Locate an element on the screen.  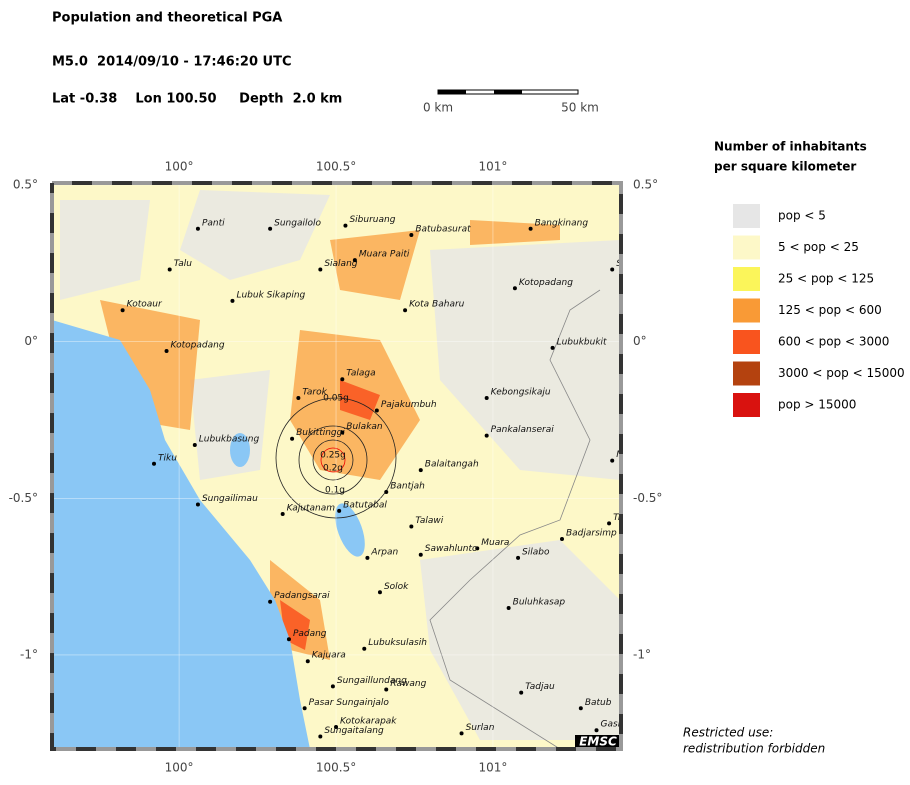
city-label: Bukittinggi is located at coordinates (320, 433).